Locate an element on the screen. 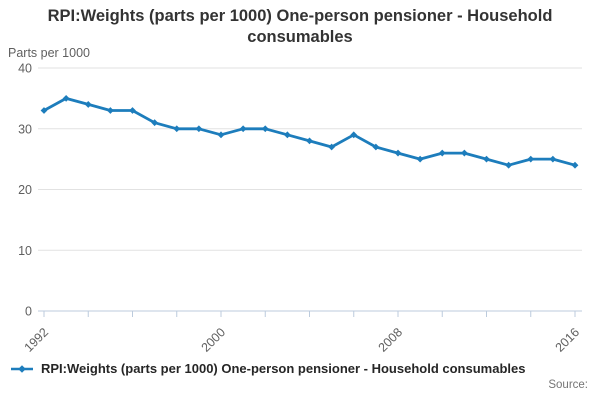 This screenshot has width=600, height=400. legend-line-icon is located at coordinates (22, 368).